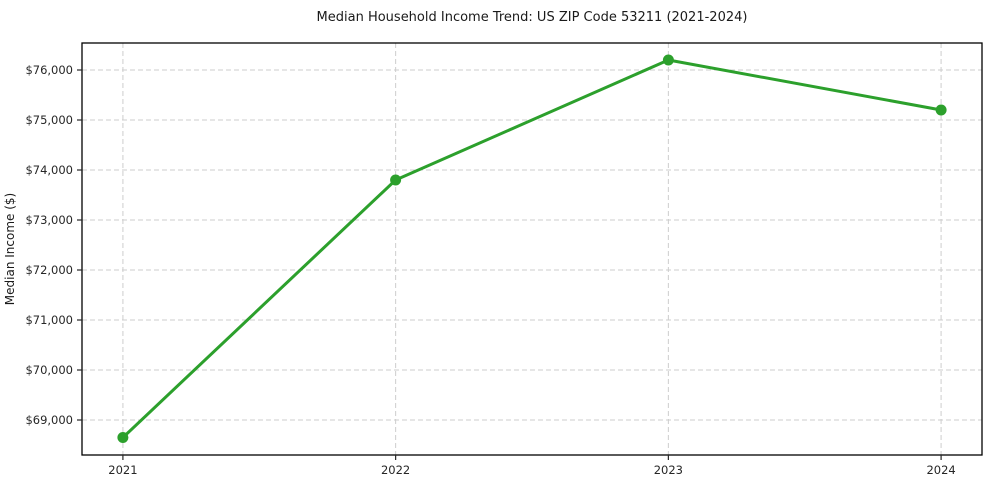 This screenshot has height=490, width=989. Describe the element at coordinates (122, 470) in the screenshot. I see `x-tick-label: 2021` at that location.